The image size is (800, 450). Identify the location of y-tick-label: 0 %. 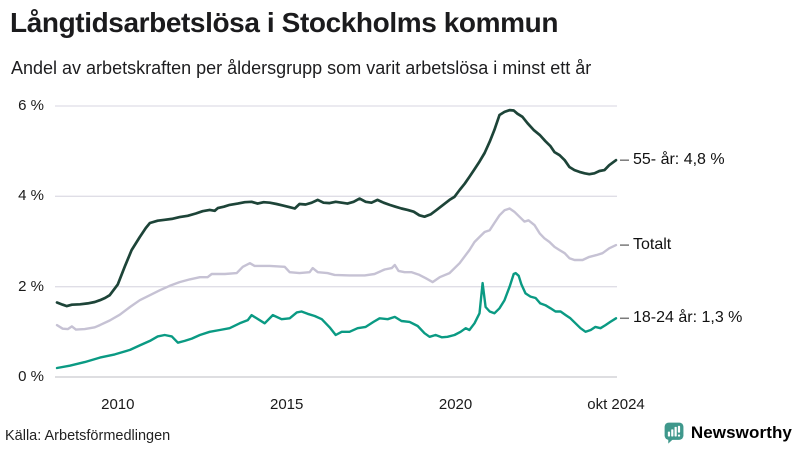
(31, 376).